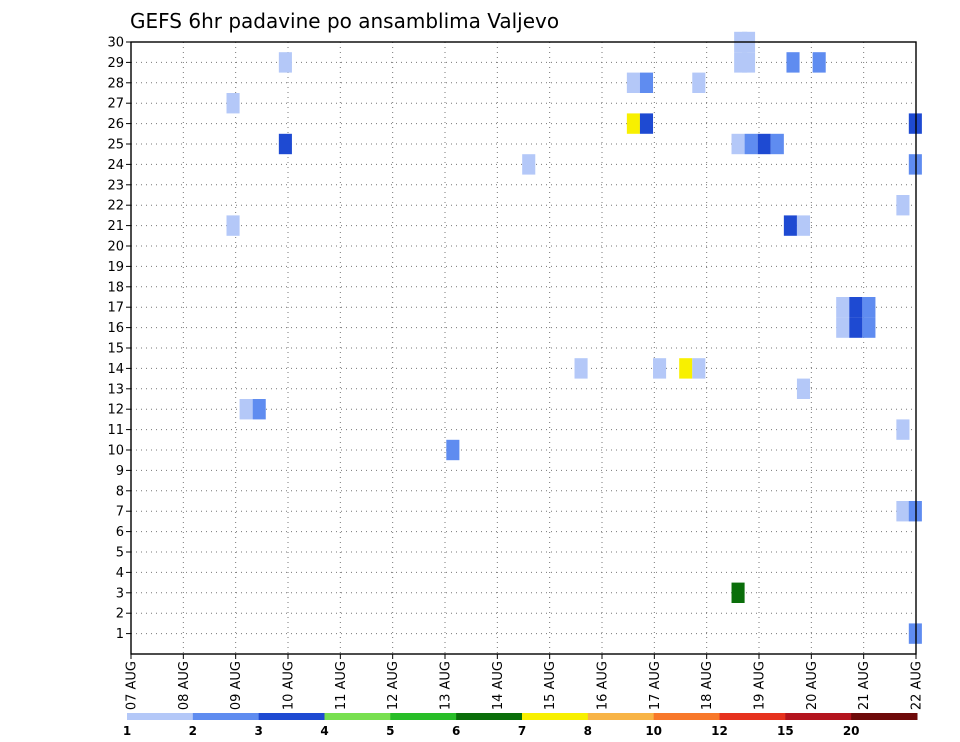 This screenshot has width=960, height=742. What do you see at coordinates (115, 83) in the screenshot?
I see `y-tick-label: 28` at bounding box center [115, 83].